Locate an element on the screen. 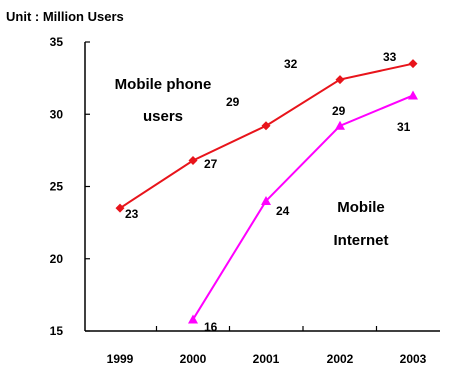  data-label: 24 is located at coordinates (283, 211).